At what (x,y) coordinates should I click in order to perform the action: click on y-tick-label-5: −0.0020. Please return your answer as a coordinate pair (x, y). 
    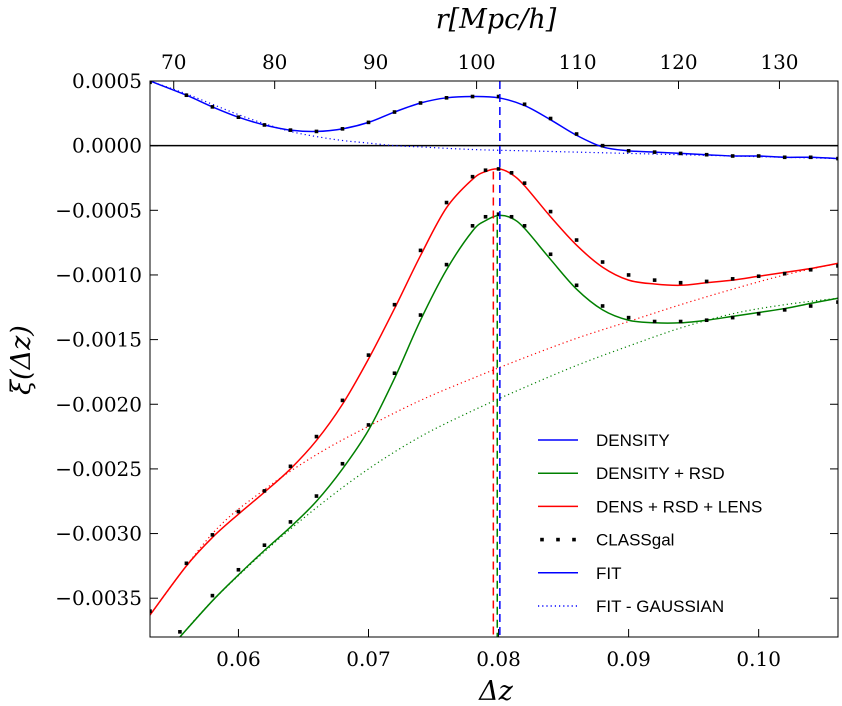
    Looking at the image, I should click on (98, 404).